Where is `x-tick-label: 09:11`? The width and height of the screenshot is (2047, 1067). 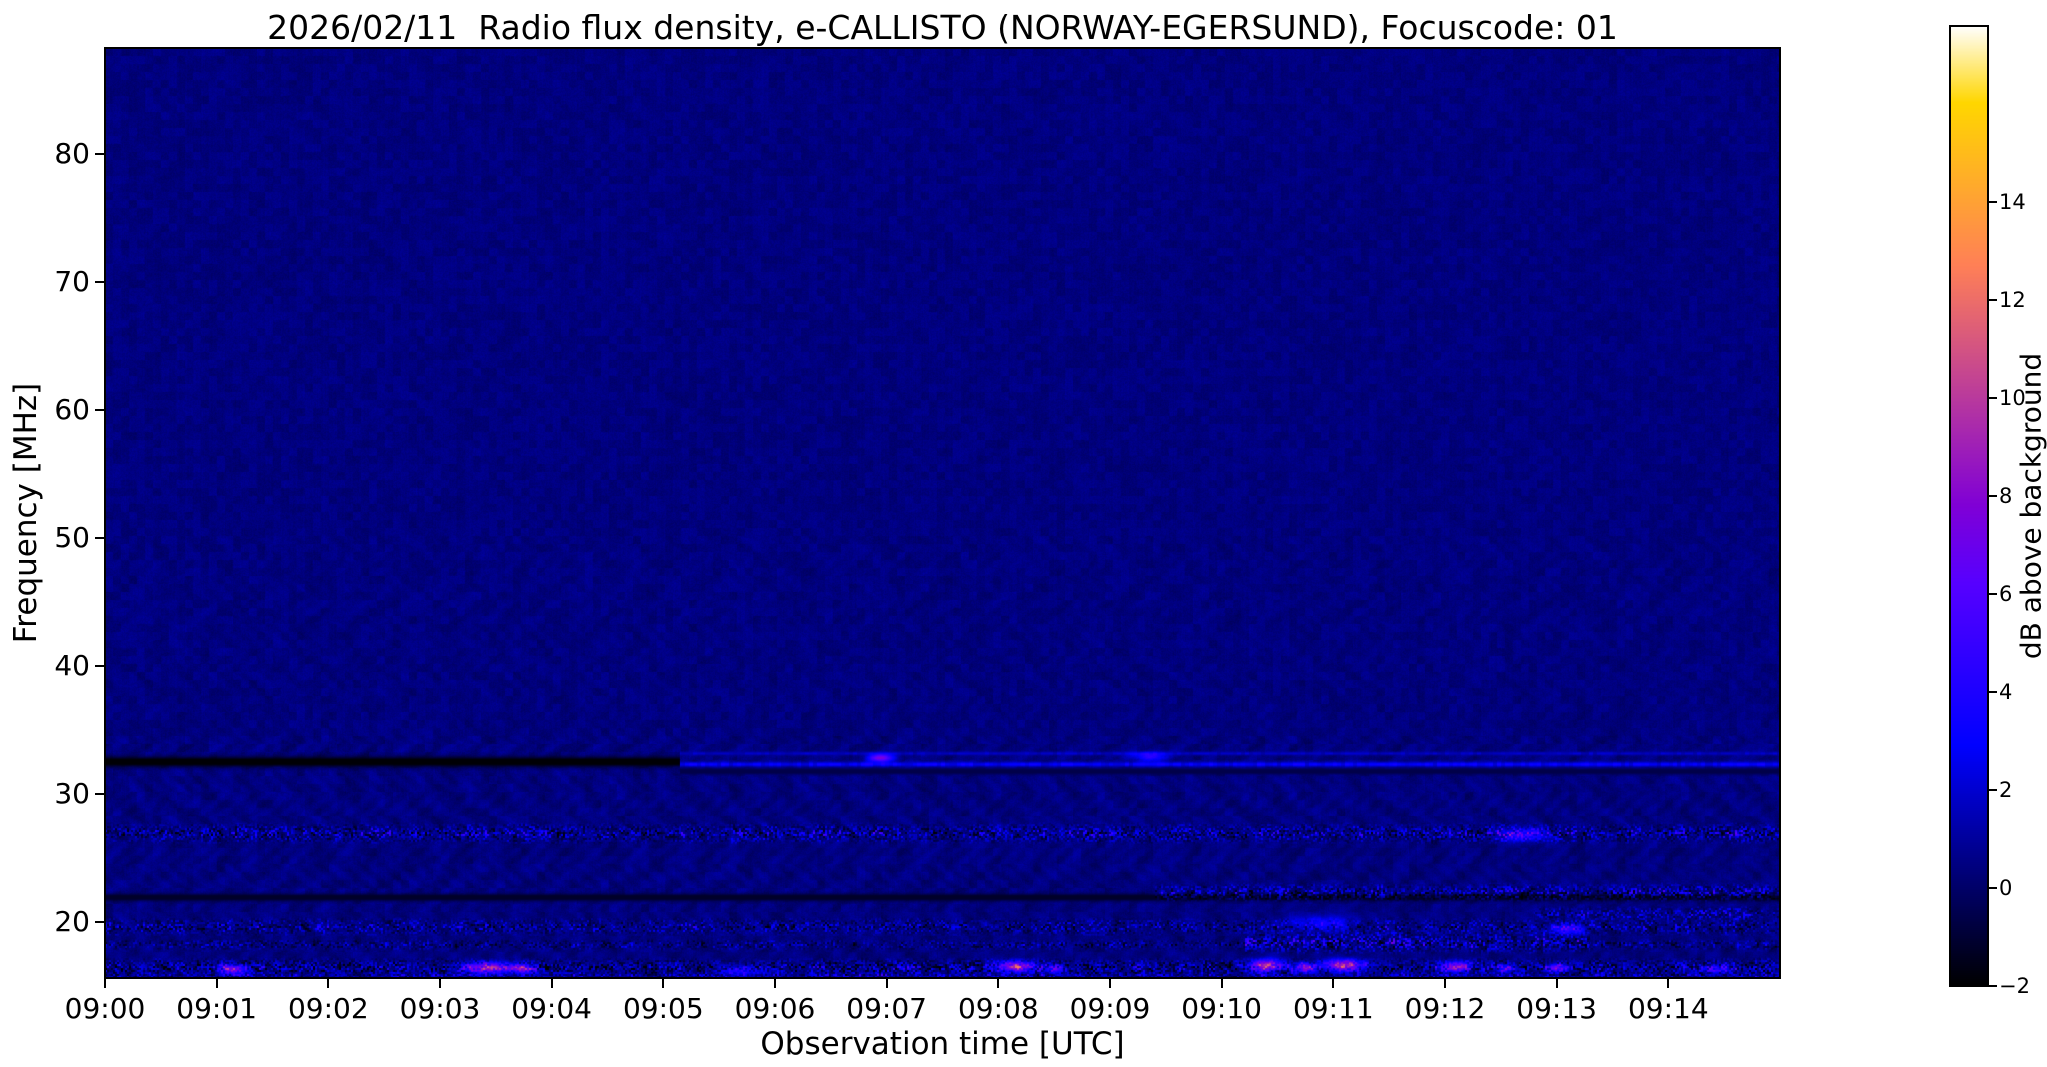 x-tick-label: 09:11 is located at coordinates (1333, 1008).